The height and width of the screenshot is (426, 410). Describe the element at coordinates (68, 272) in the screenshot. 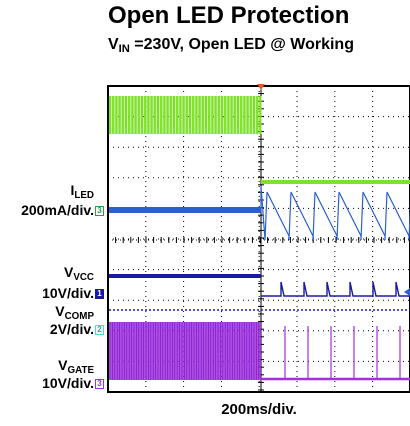

I see `vvcc-name: V` at that location.